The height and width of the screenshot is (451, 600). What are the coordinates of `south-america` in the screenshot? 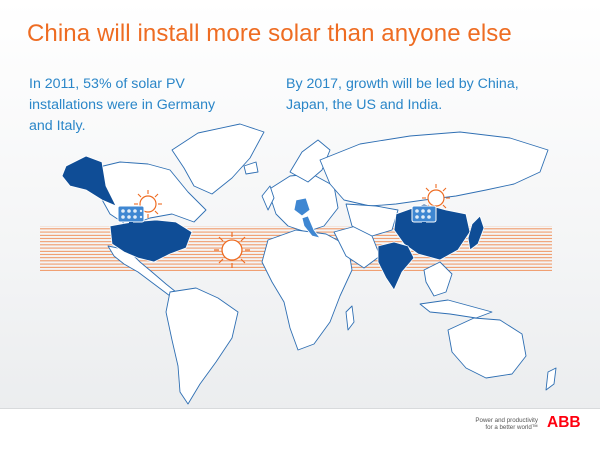 It's located at (202, 346).